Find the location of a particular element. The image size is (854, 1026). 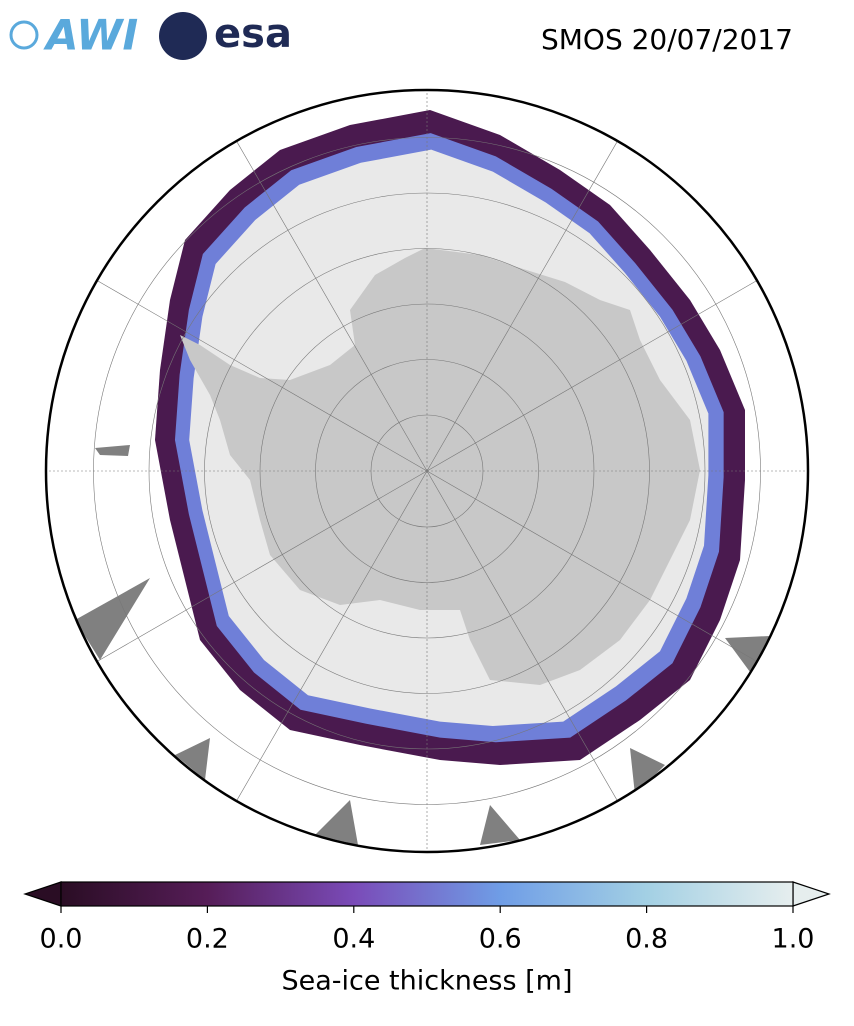

colorbar-extend-low is located at coordinates (42, 894).